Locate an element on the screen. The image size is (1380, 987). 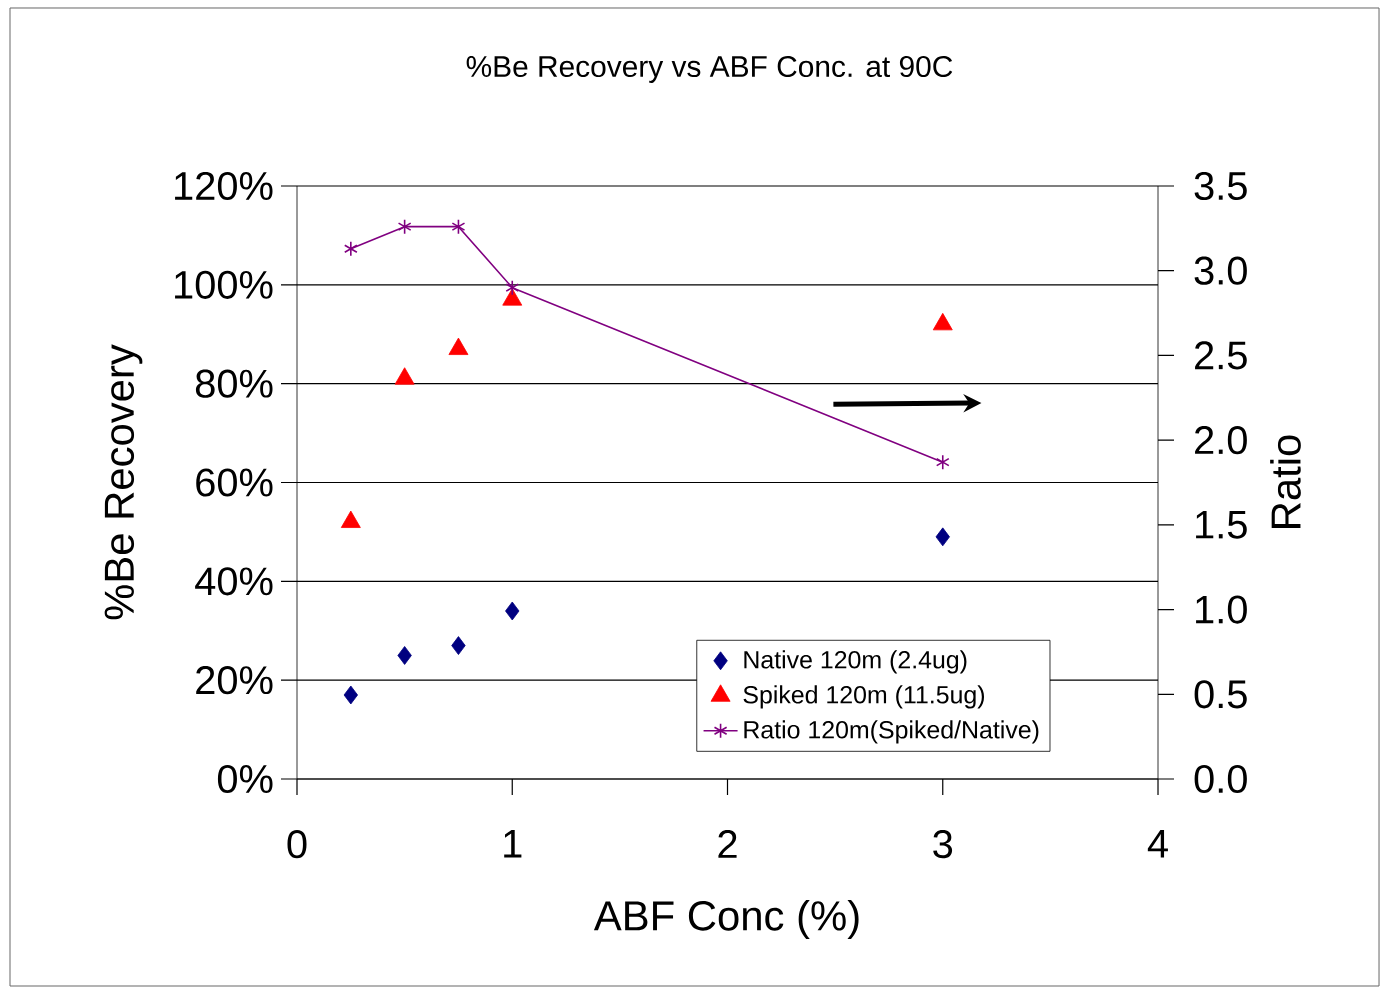
x-tick-label: 1 is located at coordinates (513, 844).